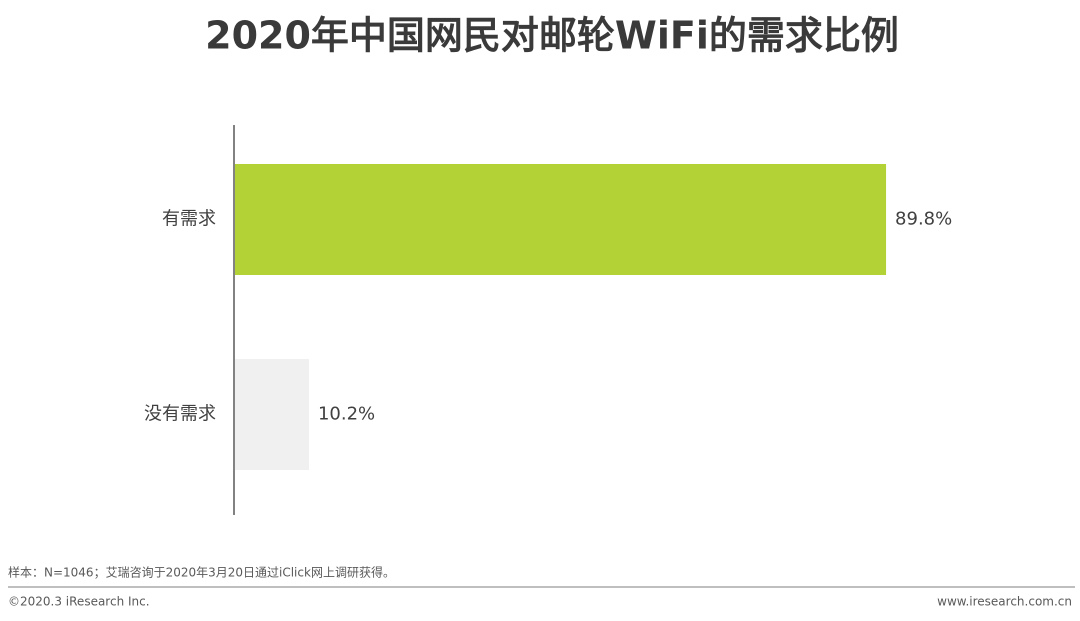  Describe the element at coordinates (1004, 602) in the screenshot. I see `website: www.iresearch.com.cn` at that location.